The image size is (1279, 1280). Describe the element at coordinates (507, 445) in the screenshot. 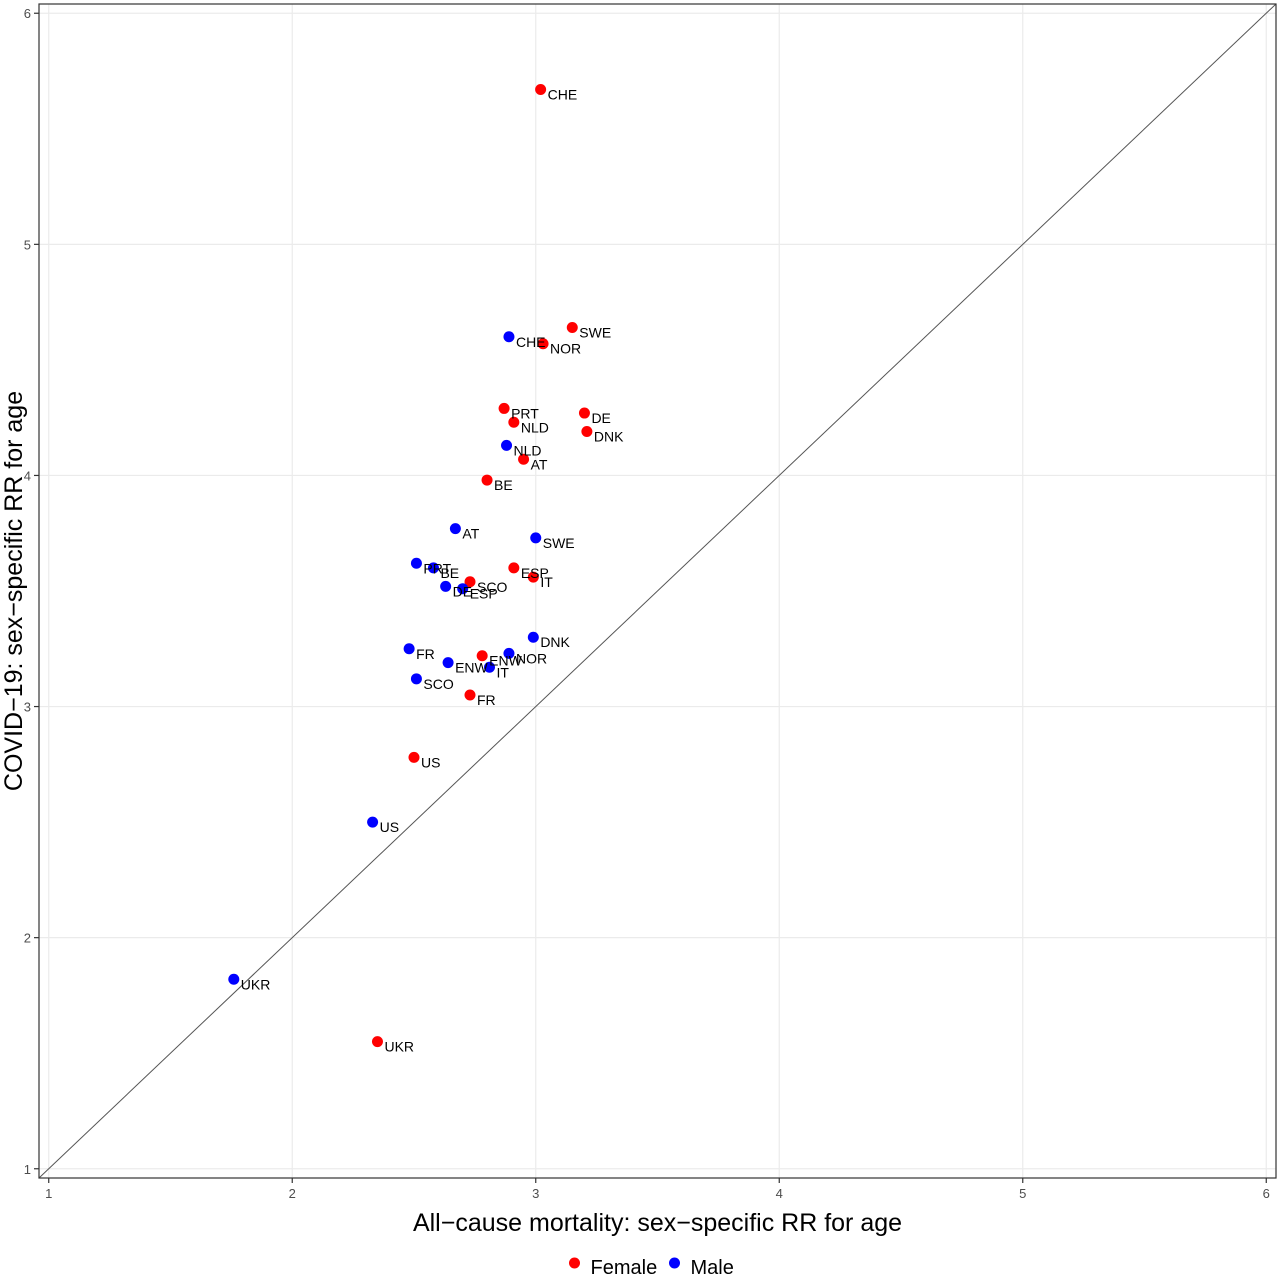

I see `male-point-nld` at that location.